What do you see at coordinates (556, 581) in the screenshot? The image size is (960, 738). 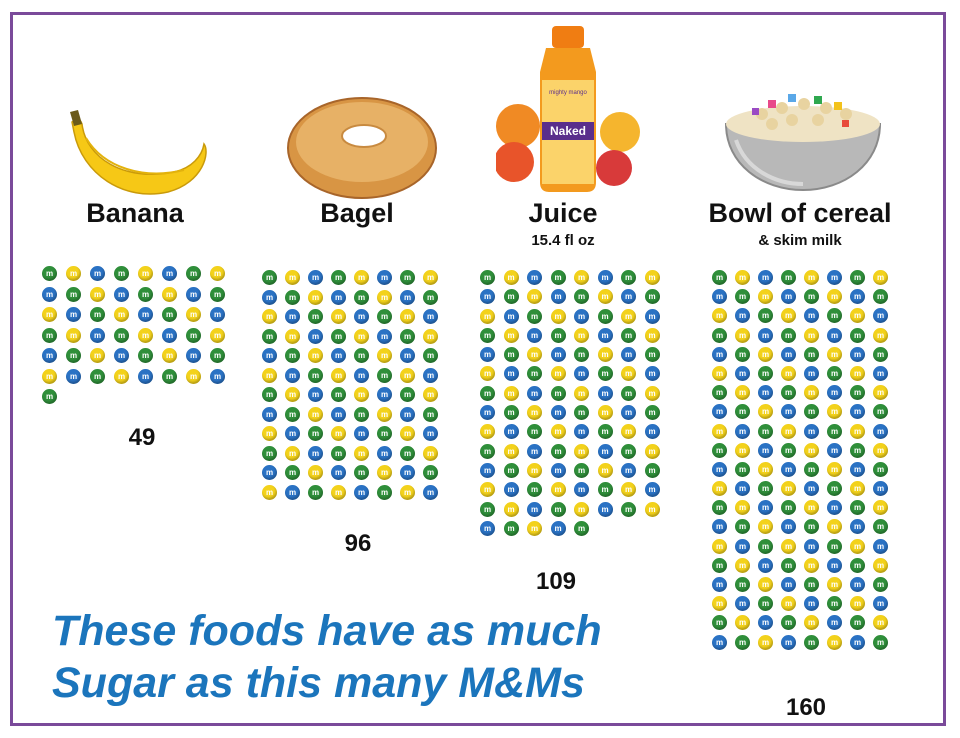 I see `count-juice: 109` at bounding box center [556, 581].